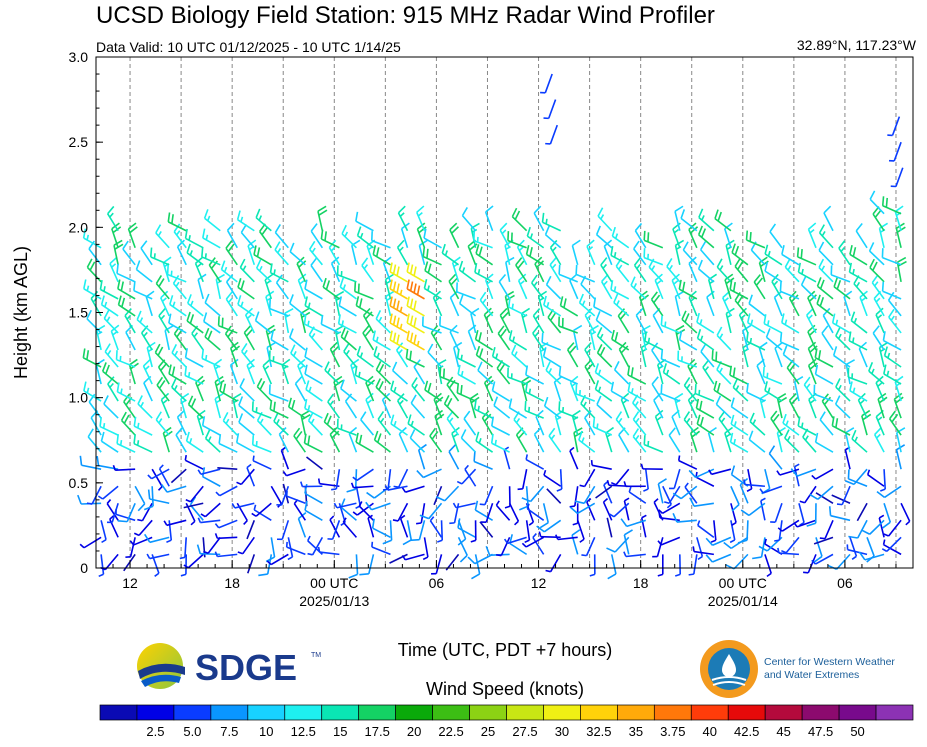 This screenshot has width=927, height=747. What do you see at coordinates (334, 583) in the screenshot?
I see `x-tick-label: 00 UTC` at bounding box center [334, 583].